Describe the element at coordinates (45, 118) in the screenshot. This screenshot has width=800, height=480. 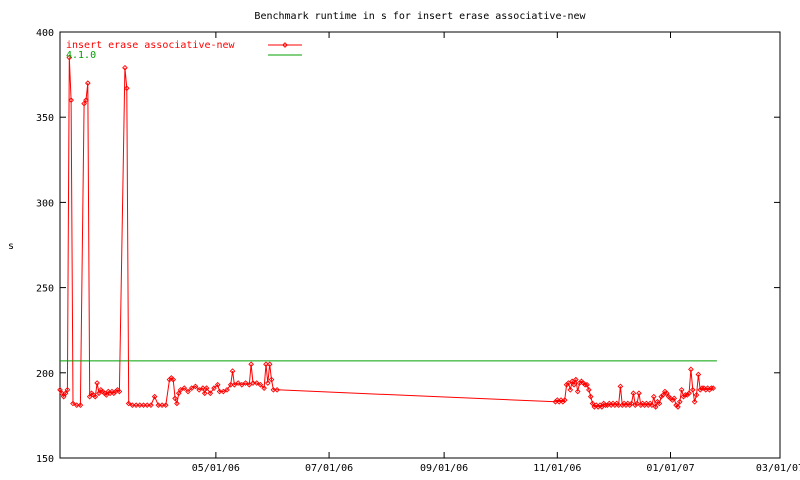
I see `y-tick-label: 350` at that location.